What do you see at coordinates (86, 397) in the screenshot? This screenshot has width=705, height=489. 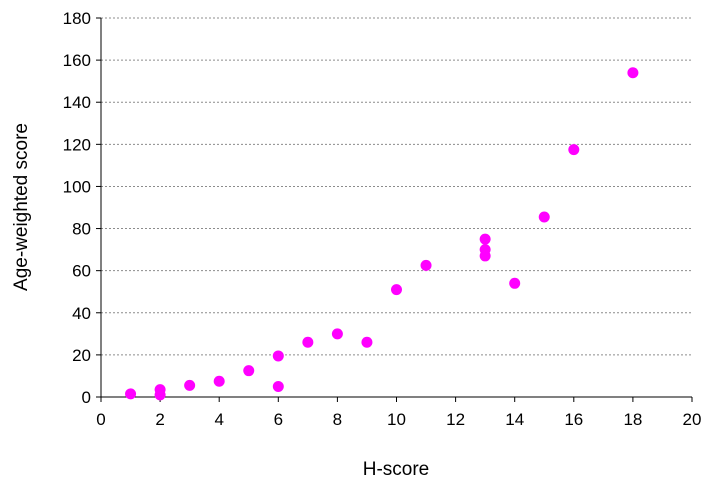 I see `y-tick-label: 0` at bounding box center [86, 397].